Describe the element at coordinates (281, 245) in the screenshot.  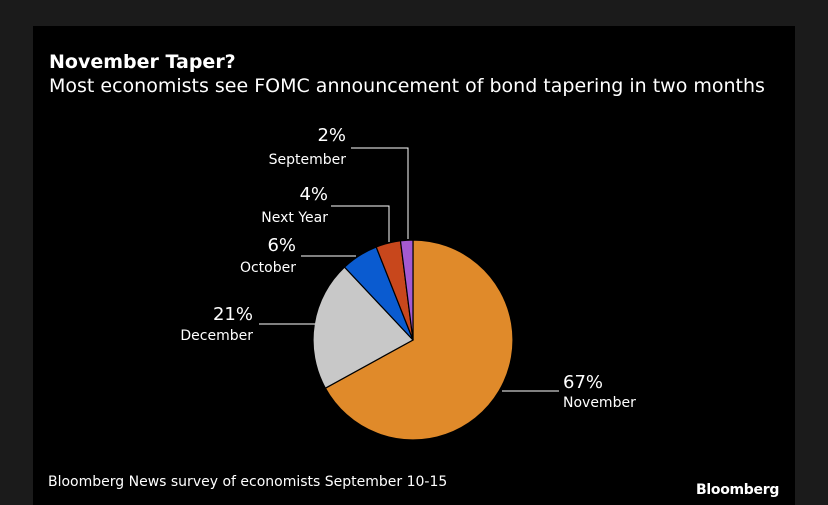
I see `data-label-pct-october: 6%` at that location.